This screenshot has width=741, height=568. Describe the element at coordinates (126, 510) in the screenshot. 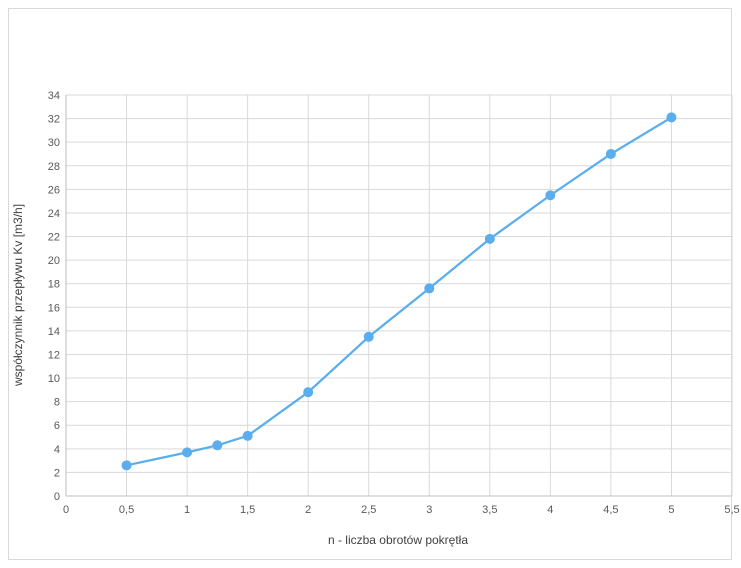

I see `x-tick-label: 0,5` at that location.